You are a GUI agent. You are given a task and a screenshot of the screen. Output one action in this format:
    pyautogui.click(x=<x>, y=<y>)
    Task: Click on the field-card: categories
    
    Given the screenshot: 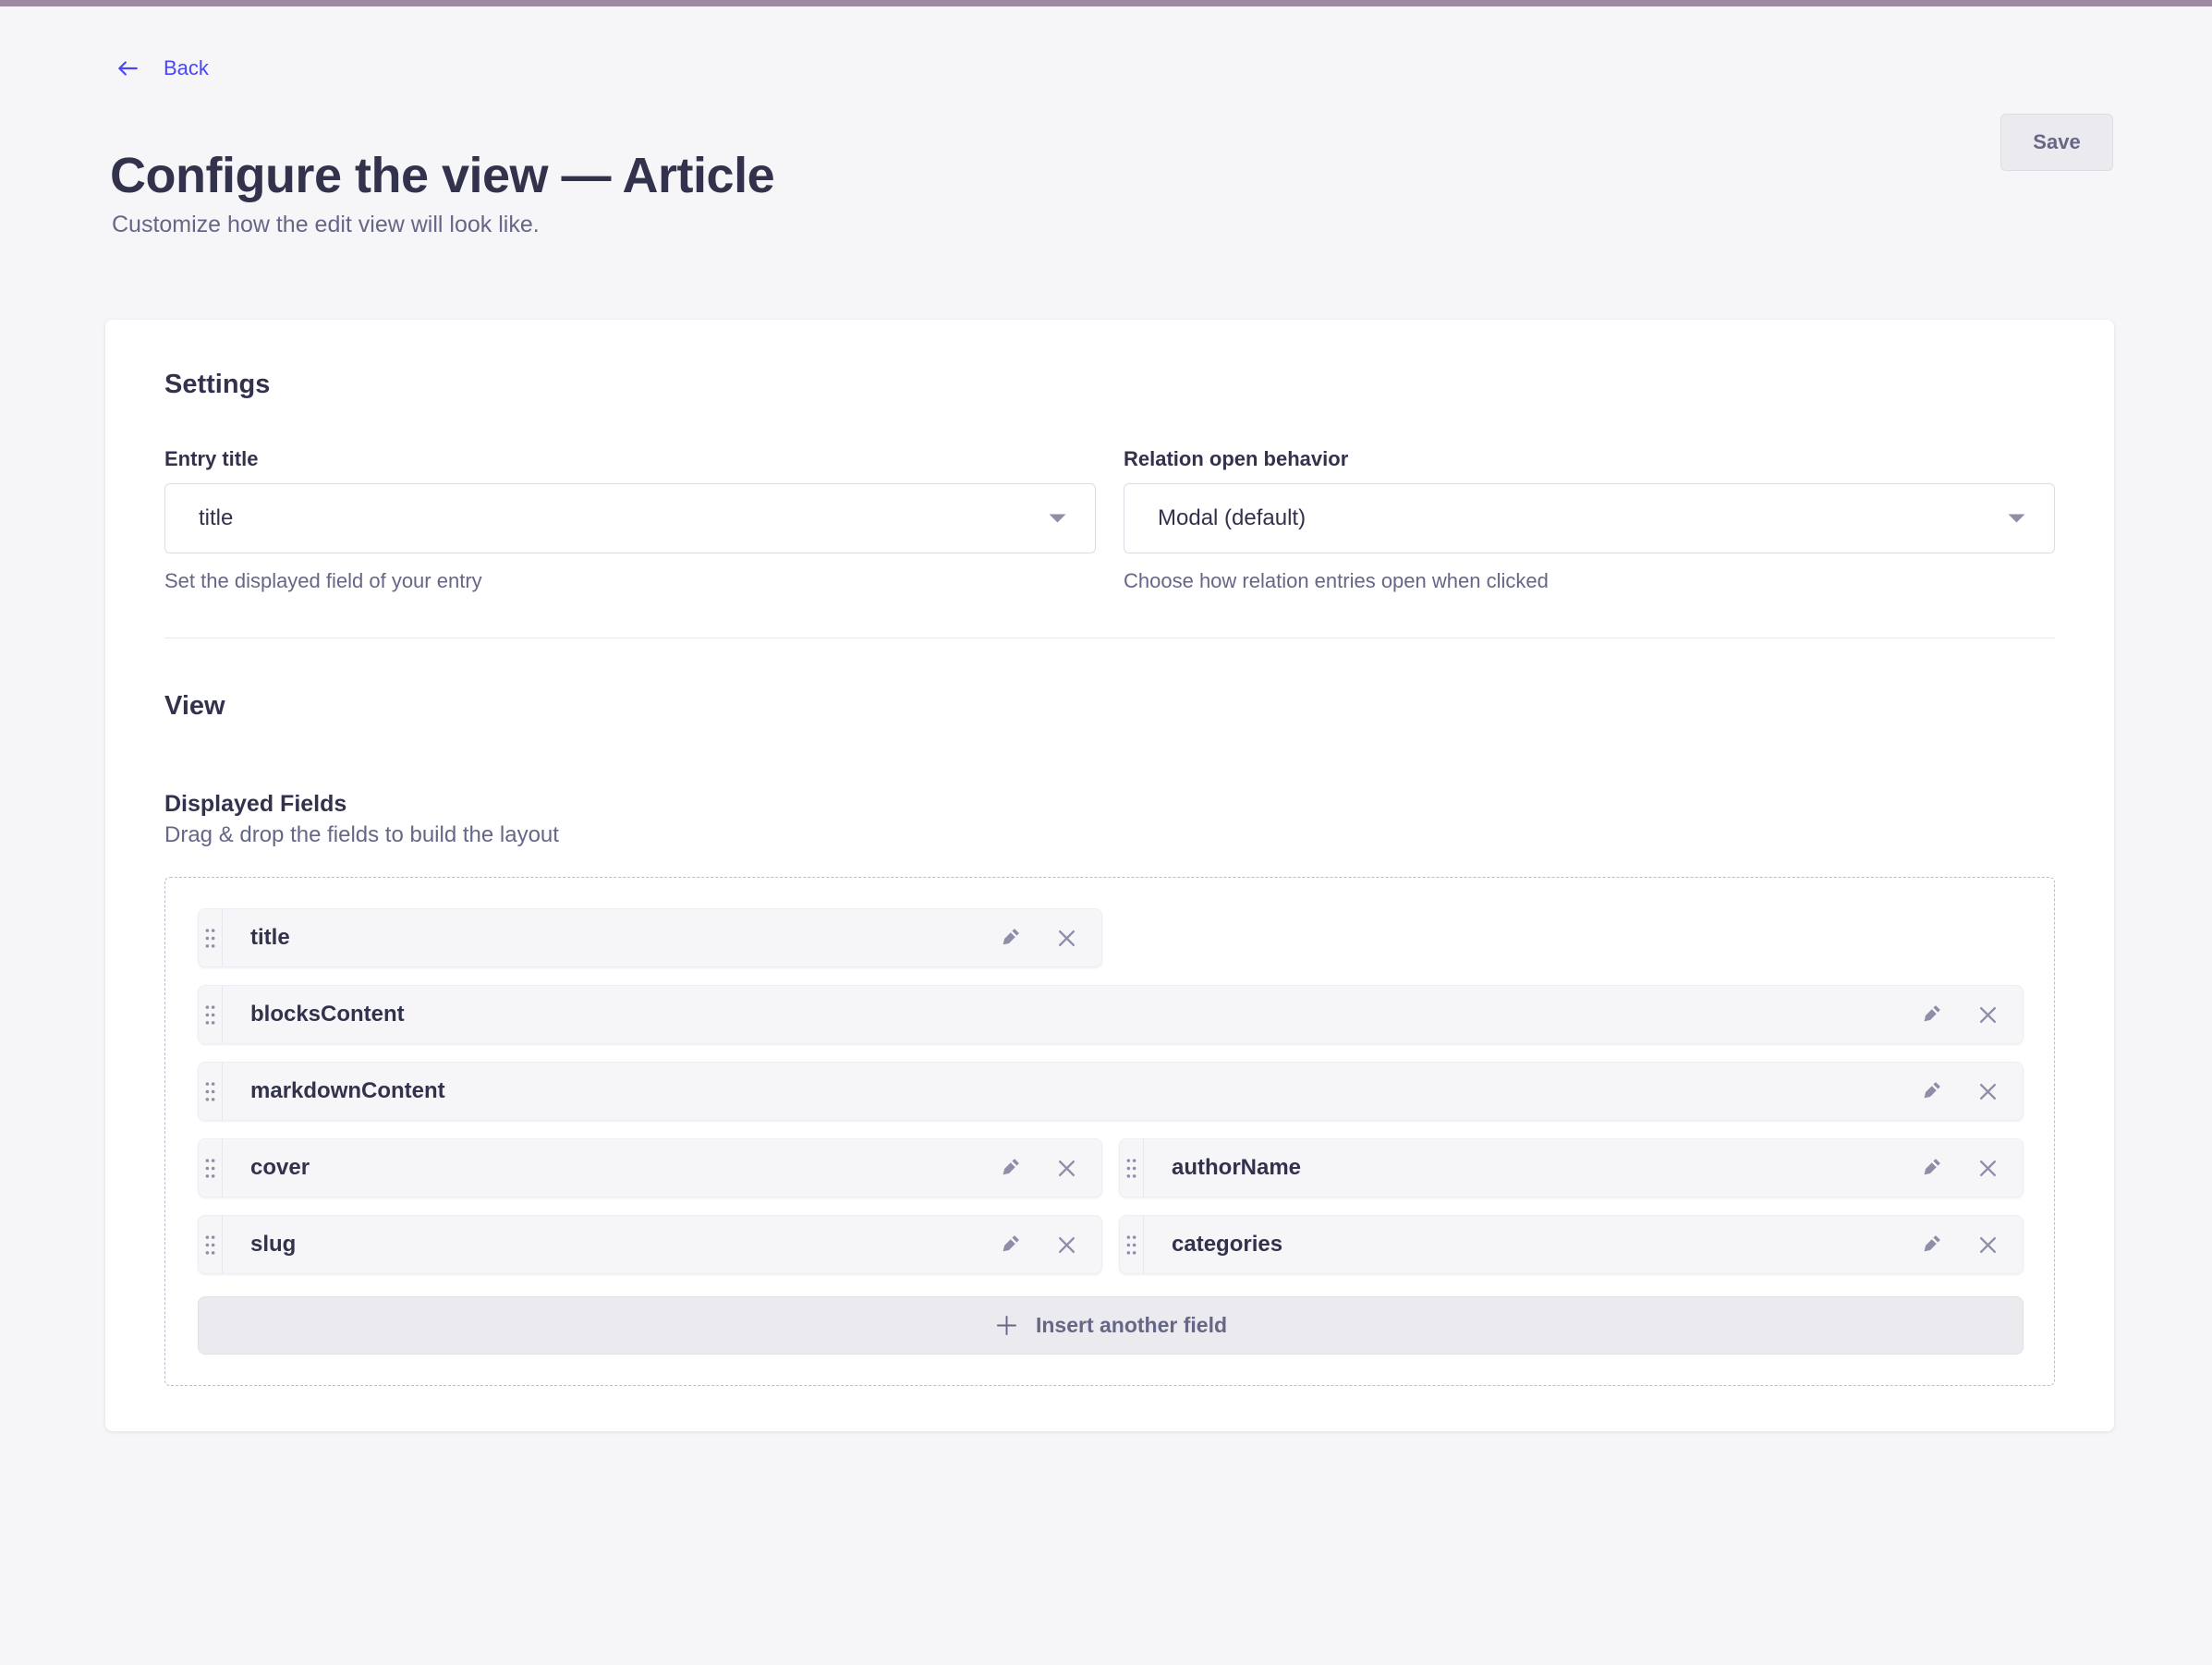 What is the action you would take?
    pyautogui.click(x=1571, y=1244)
    